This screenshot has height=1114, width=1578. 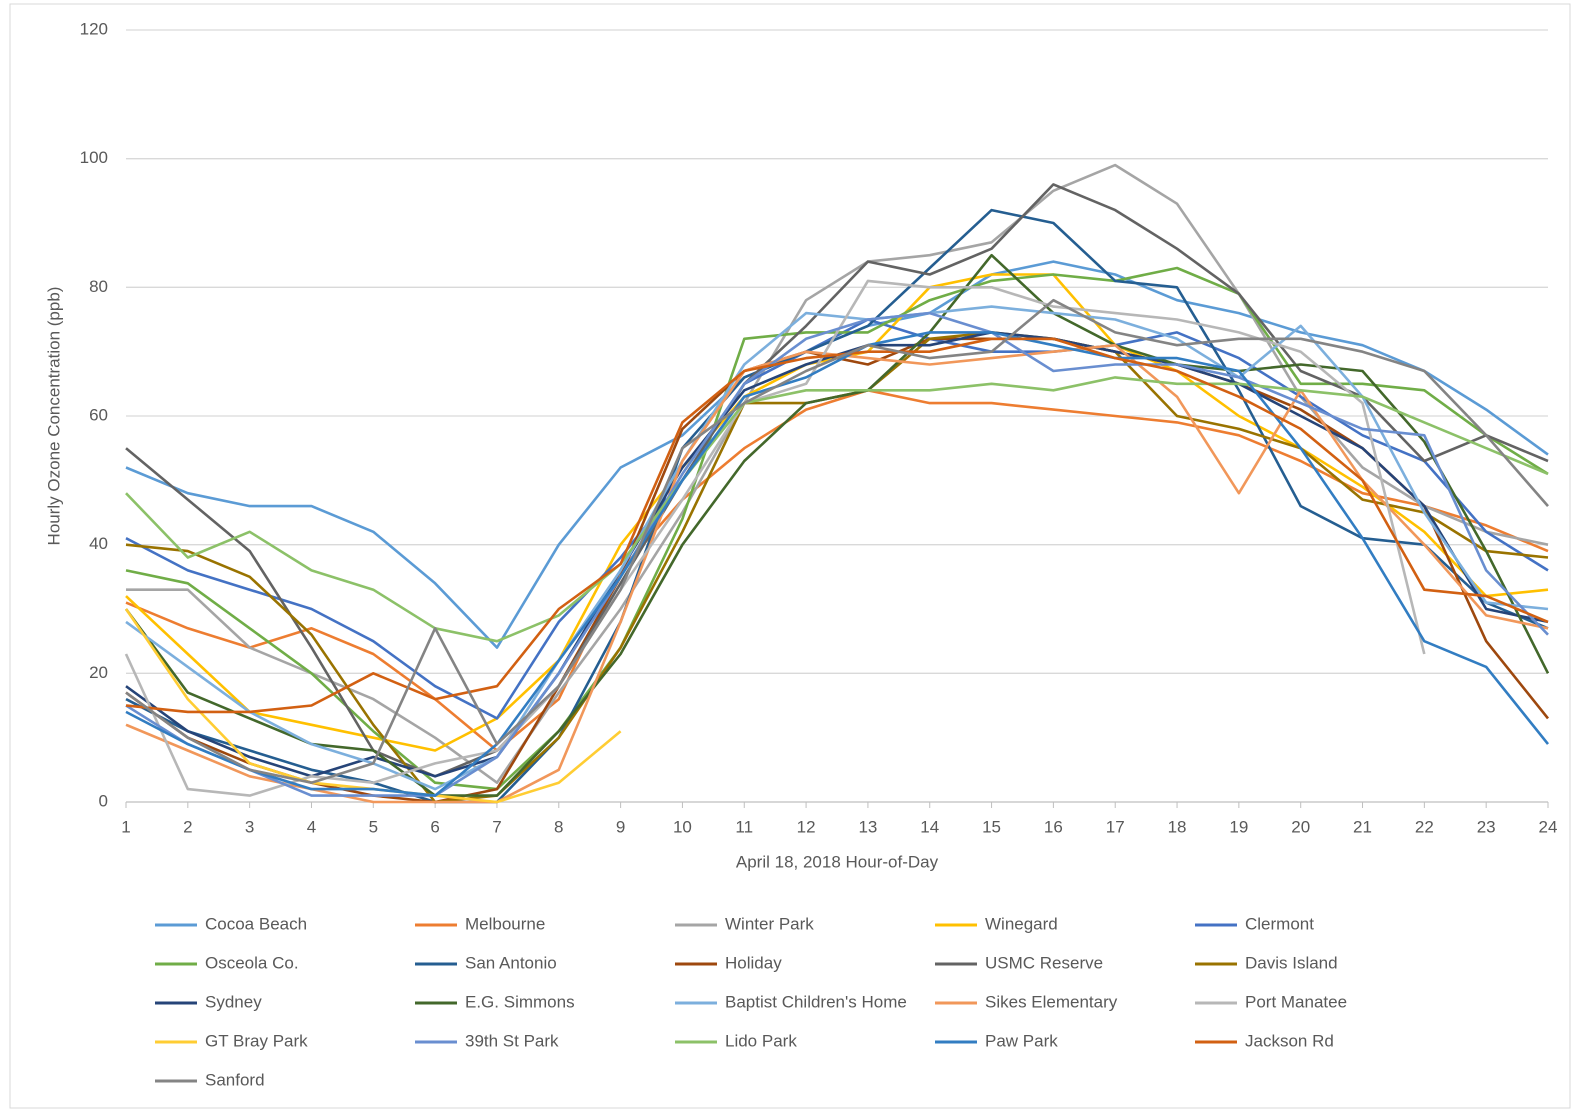 What do you see at coordinates (1051, 1001) in the screenshot?
I see `legend-label: Sikes Elementary` at bounding box center [1051, 1001].